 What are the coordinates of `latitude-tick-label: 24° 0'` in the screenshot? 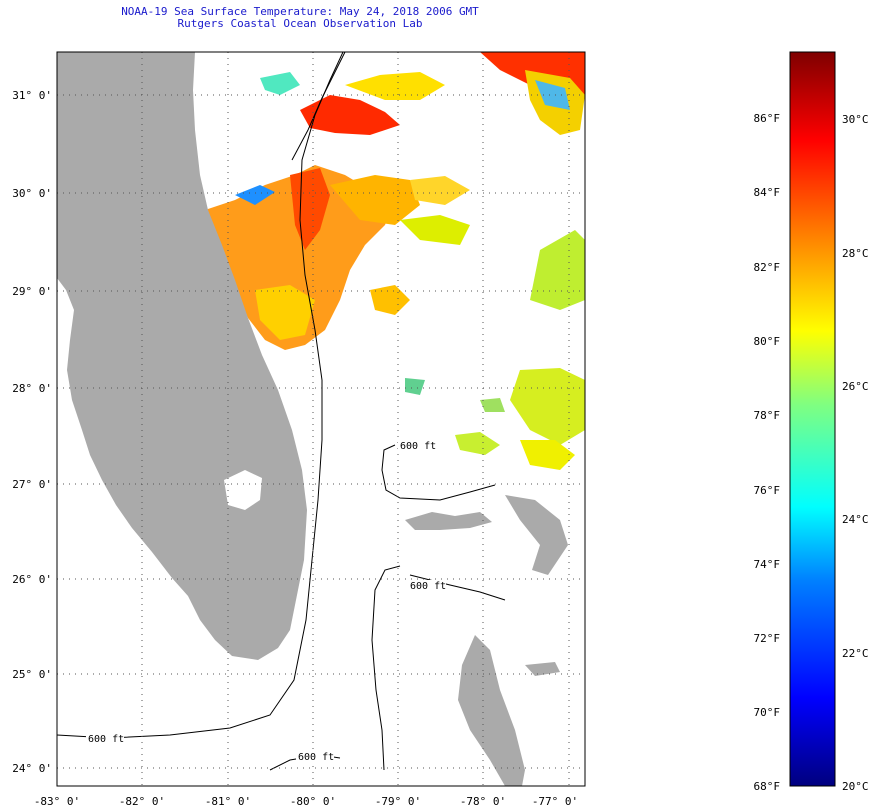 It's located at (32, 768).